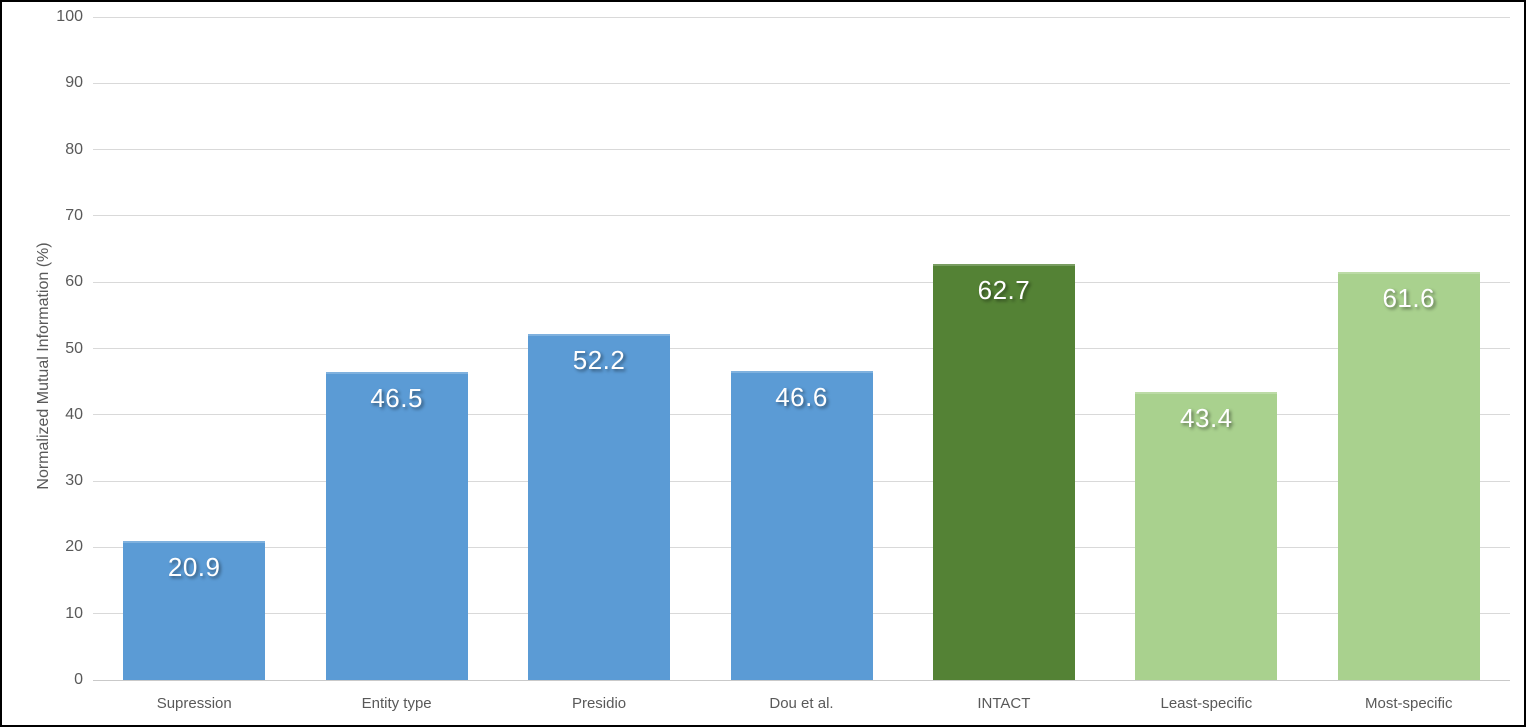 The height and width of the screenshot is (727, 1526). What do you see at coordinates (1409, 297) in the screenshot?
I see `bar-value-label: 61.6` at bounding box center [1409, 297].